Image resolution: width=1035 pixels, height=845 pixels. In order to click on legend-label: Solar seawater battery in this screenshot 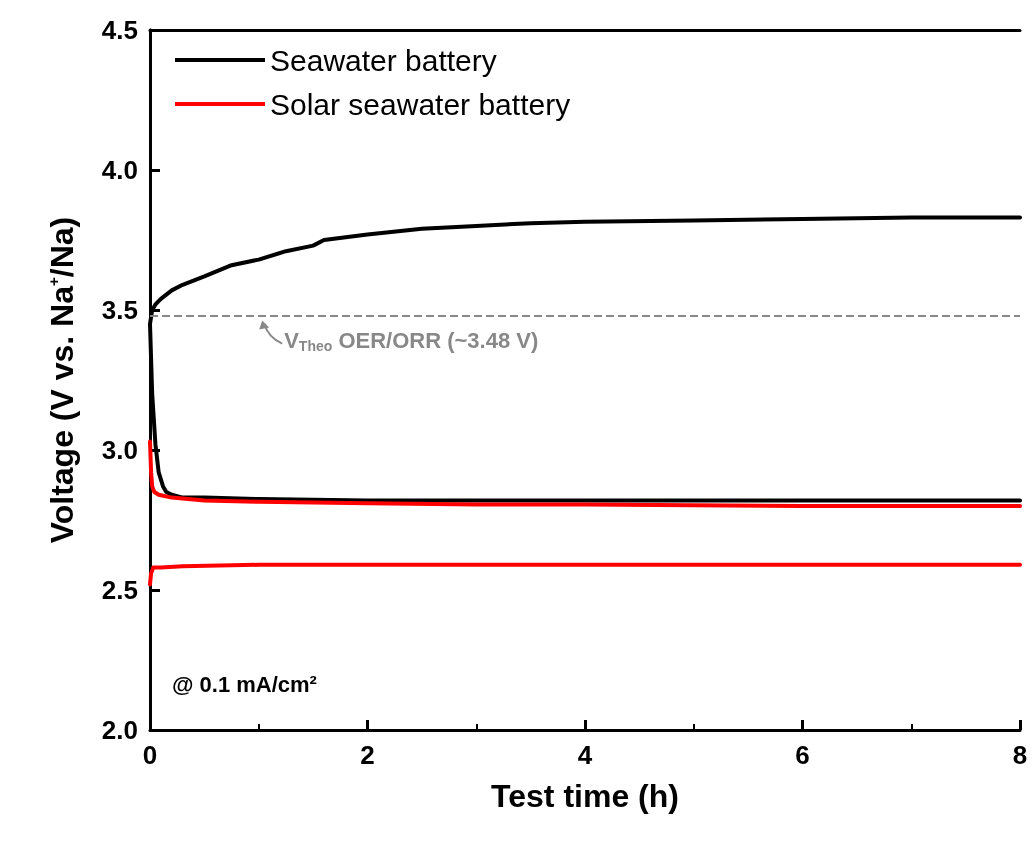, I will do `click(420, 104)`.